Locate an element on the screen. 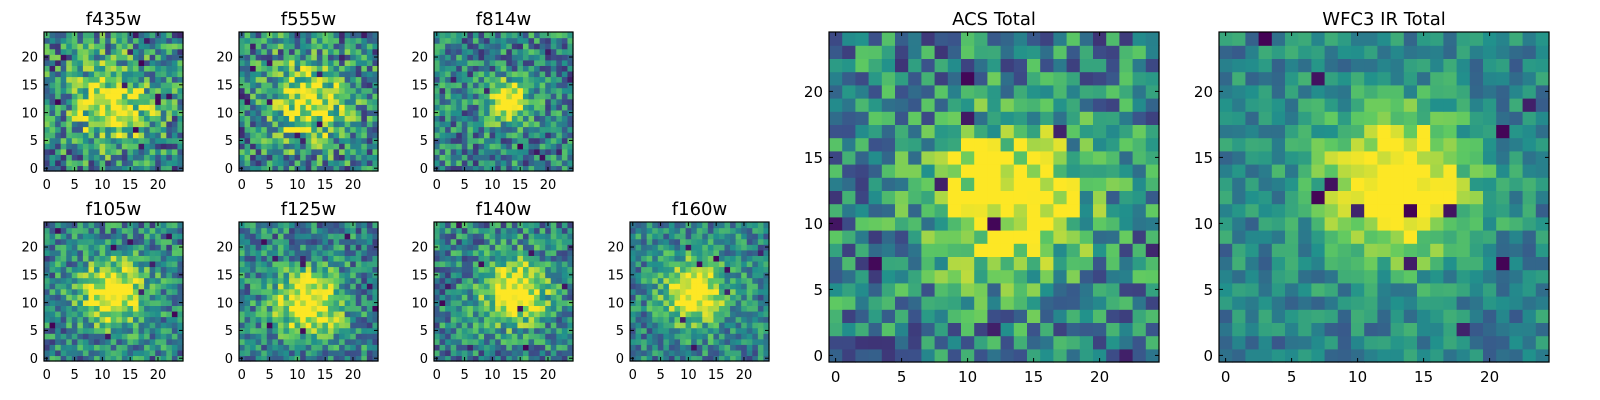  x-tick-label: 0 is located at coordinates (242, 375).